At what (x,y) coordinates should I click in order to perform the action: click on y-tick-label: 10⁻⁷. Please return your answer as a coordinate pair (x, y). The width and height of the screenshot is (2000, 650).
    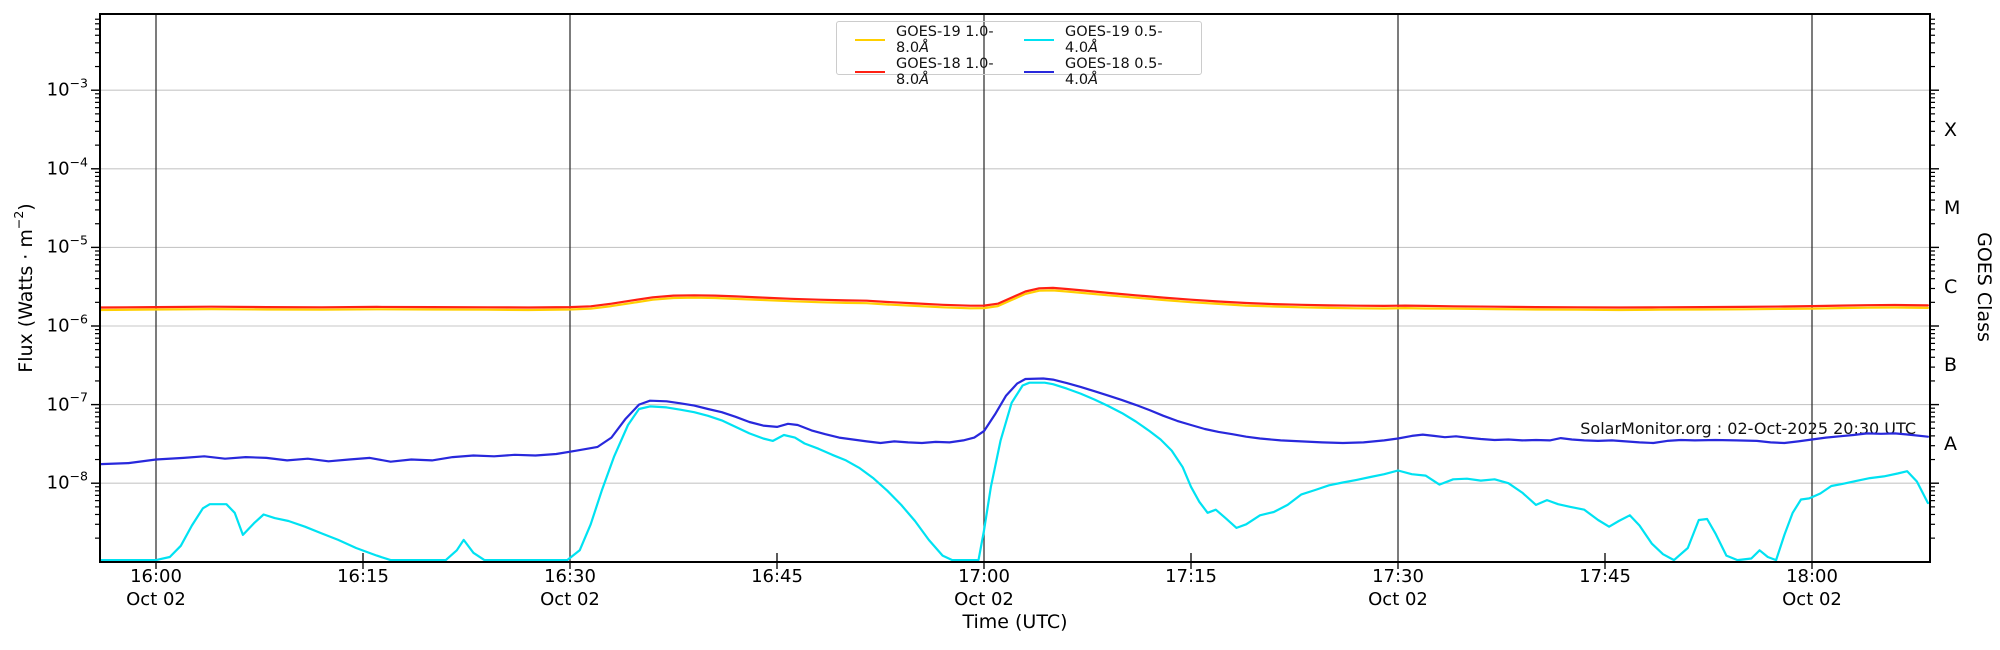
    Looking at the image, I should click on (67, 402).